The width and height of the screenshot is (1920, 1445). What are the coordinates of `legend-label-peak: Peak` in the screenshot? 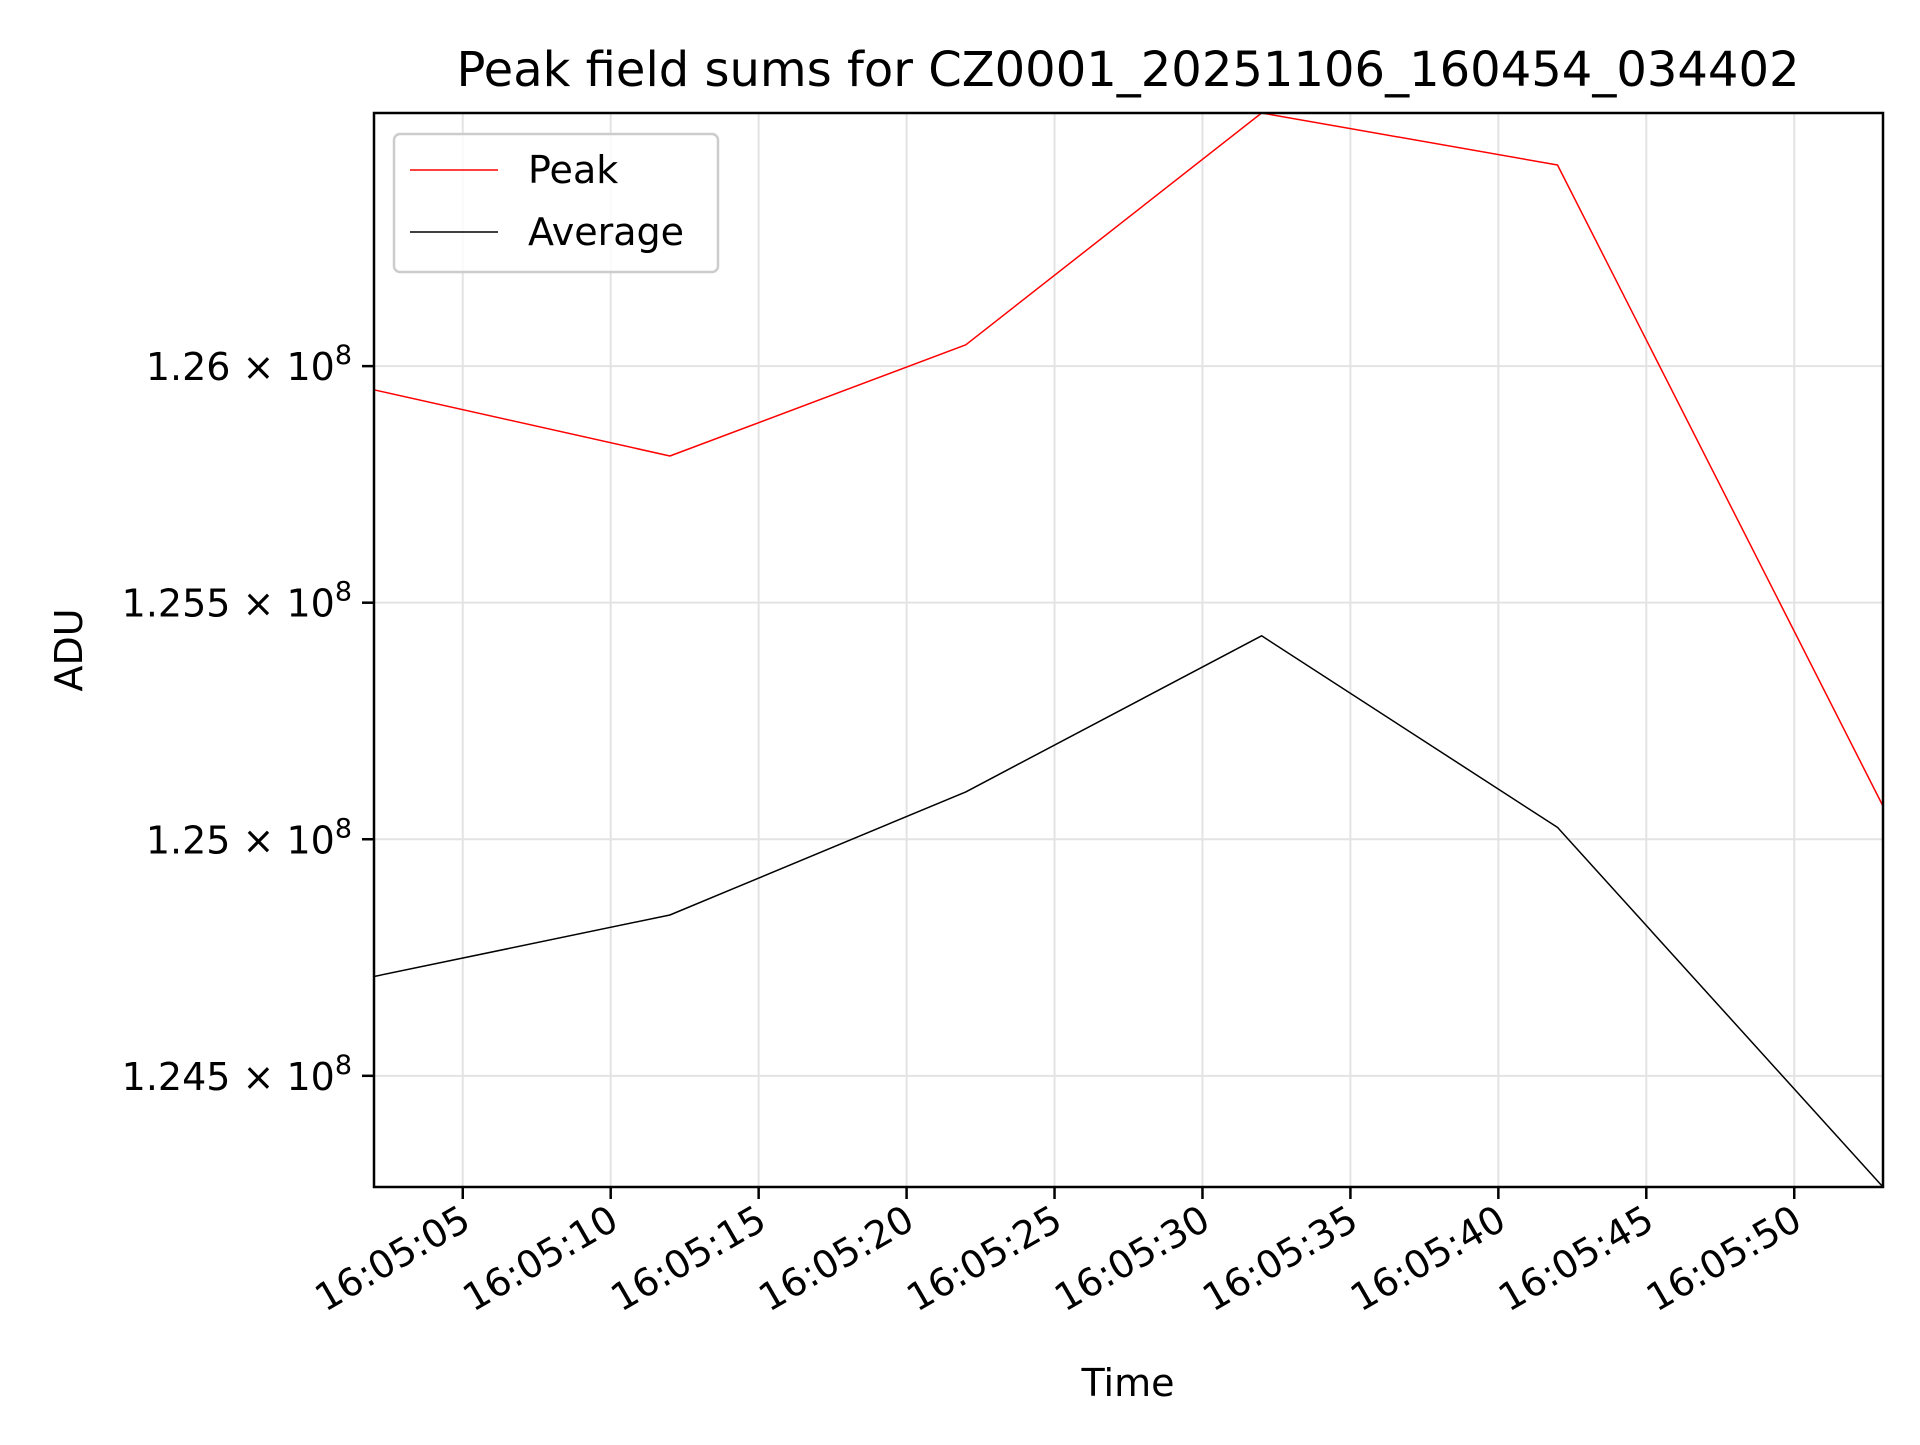 It's located at (573, 170).